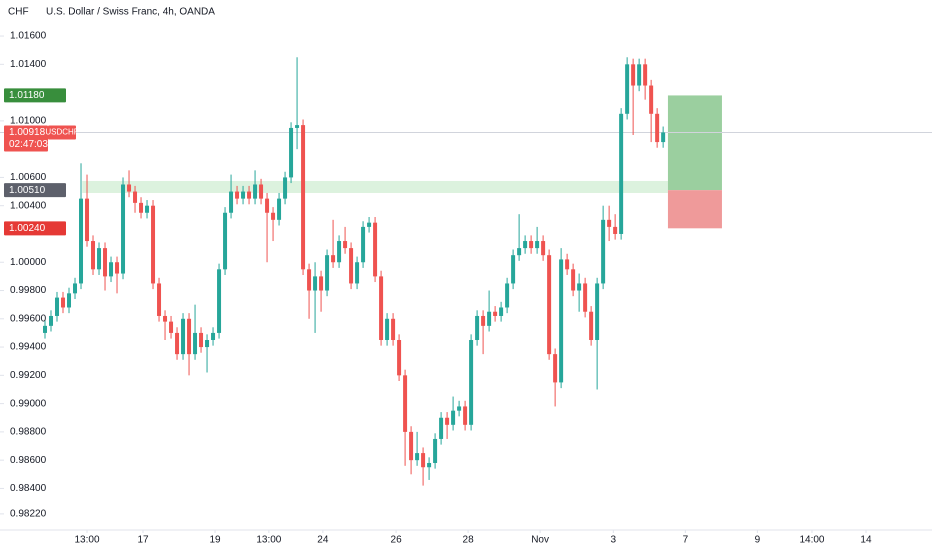  Describe the element at coordinates (27, 228) in the screenshot. I see `price-label: 1.00240` at that location.